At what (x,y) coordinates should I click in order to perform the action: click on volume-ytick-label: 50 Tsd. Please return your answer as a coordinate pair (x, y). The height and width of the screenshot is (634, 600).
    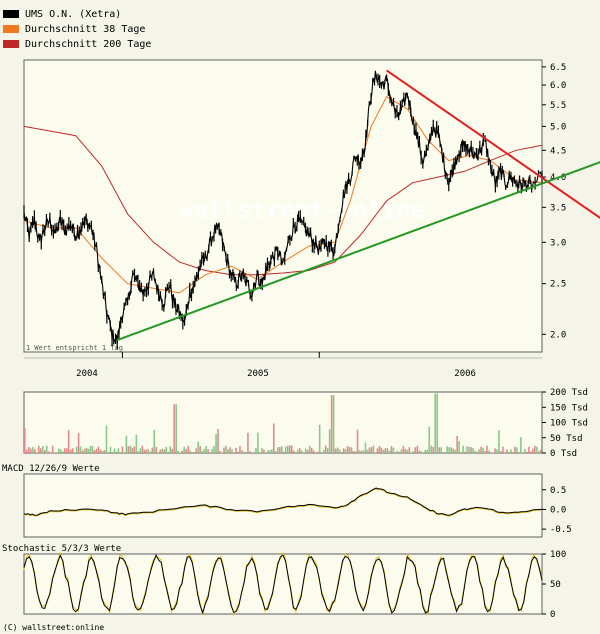
    Looking at the image, I should click on (566, 439).